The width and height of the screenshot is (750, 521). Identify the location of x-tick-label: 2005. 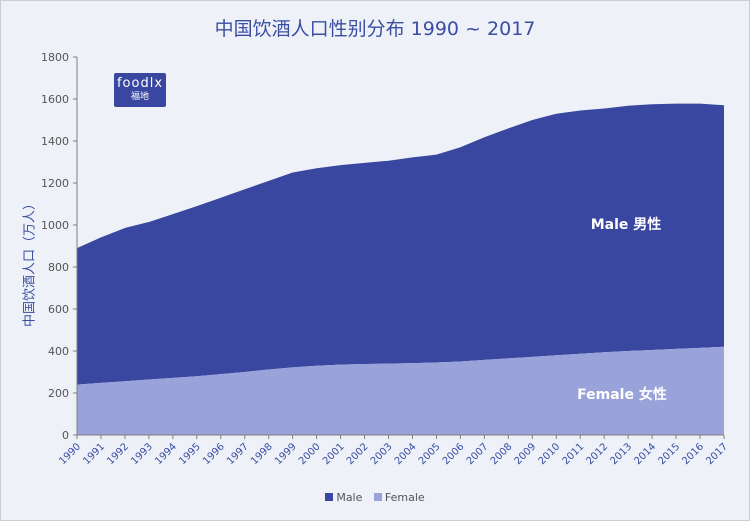
(430, 454).